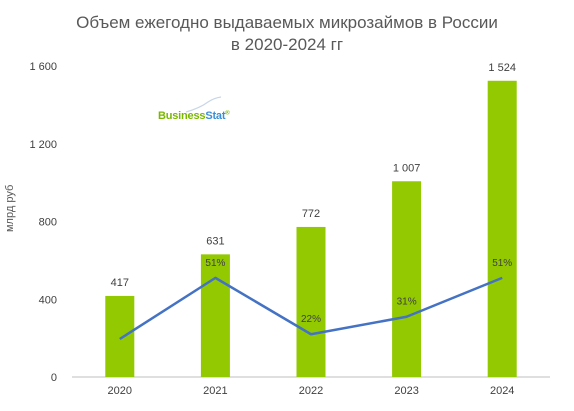  Describe the element at coordinates (502, 391) in the screenshot. I see `x-tick-label: 2024` at that location.